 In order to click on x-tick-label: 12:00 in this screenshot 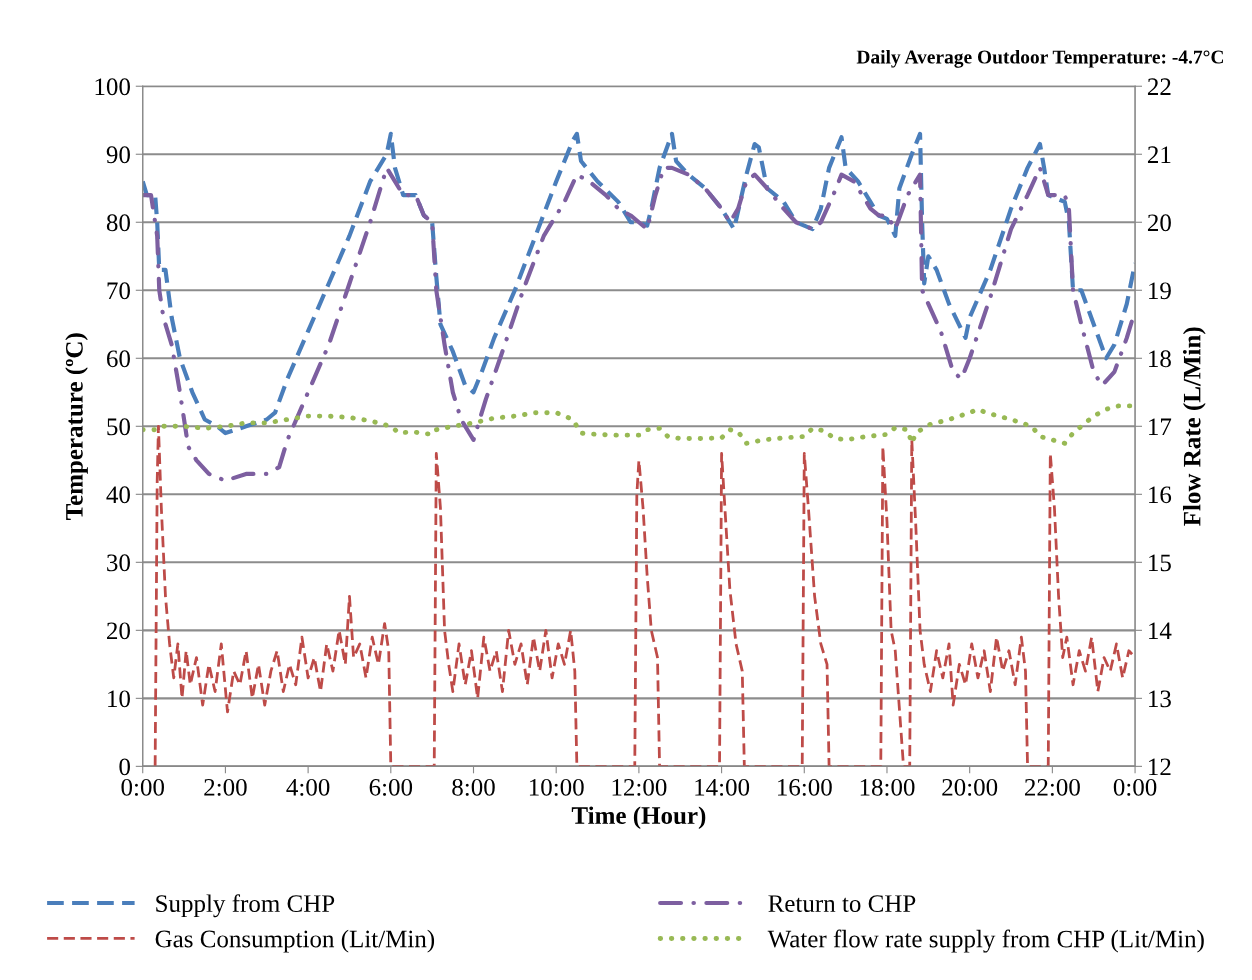, I will do `click(639, 787)`.